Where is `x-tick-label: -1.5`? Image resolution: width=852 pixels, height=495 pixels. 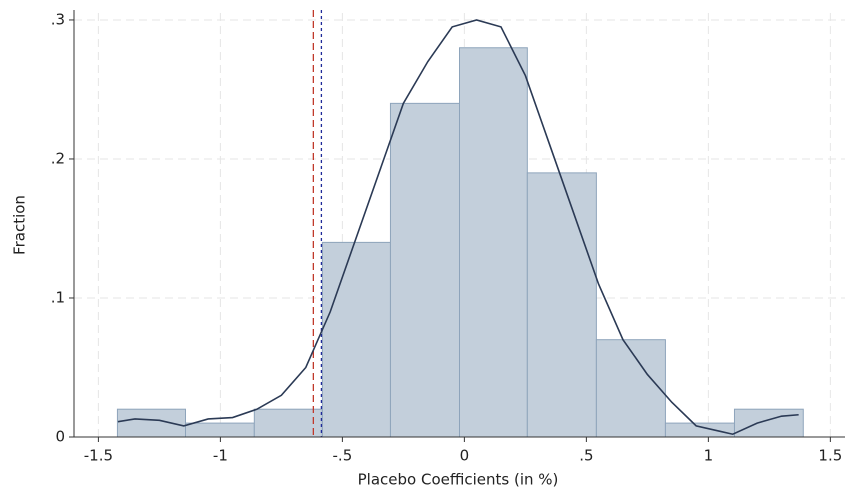
x-tick-label: -1.5 is located at coordinates (98, 456).